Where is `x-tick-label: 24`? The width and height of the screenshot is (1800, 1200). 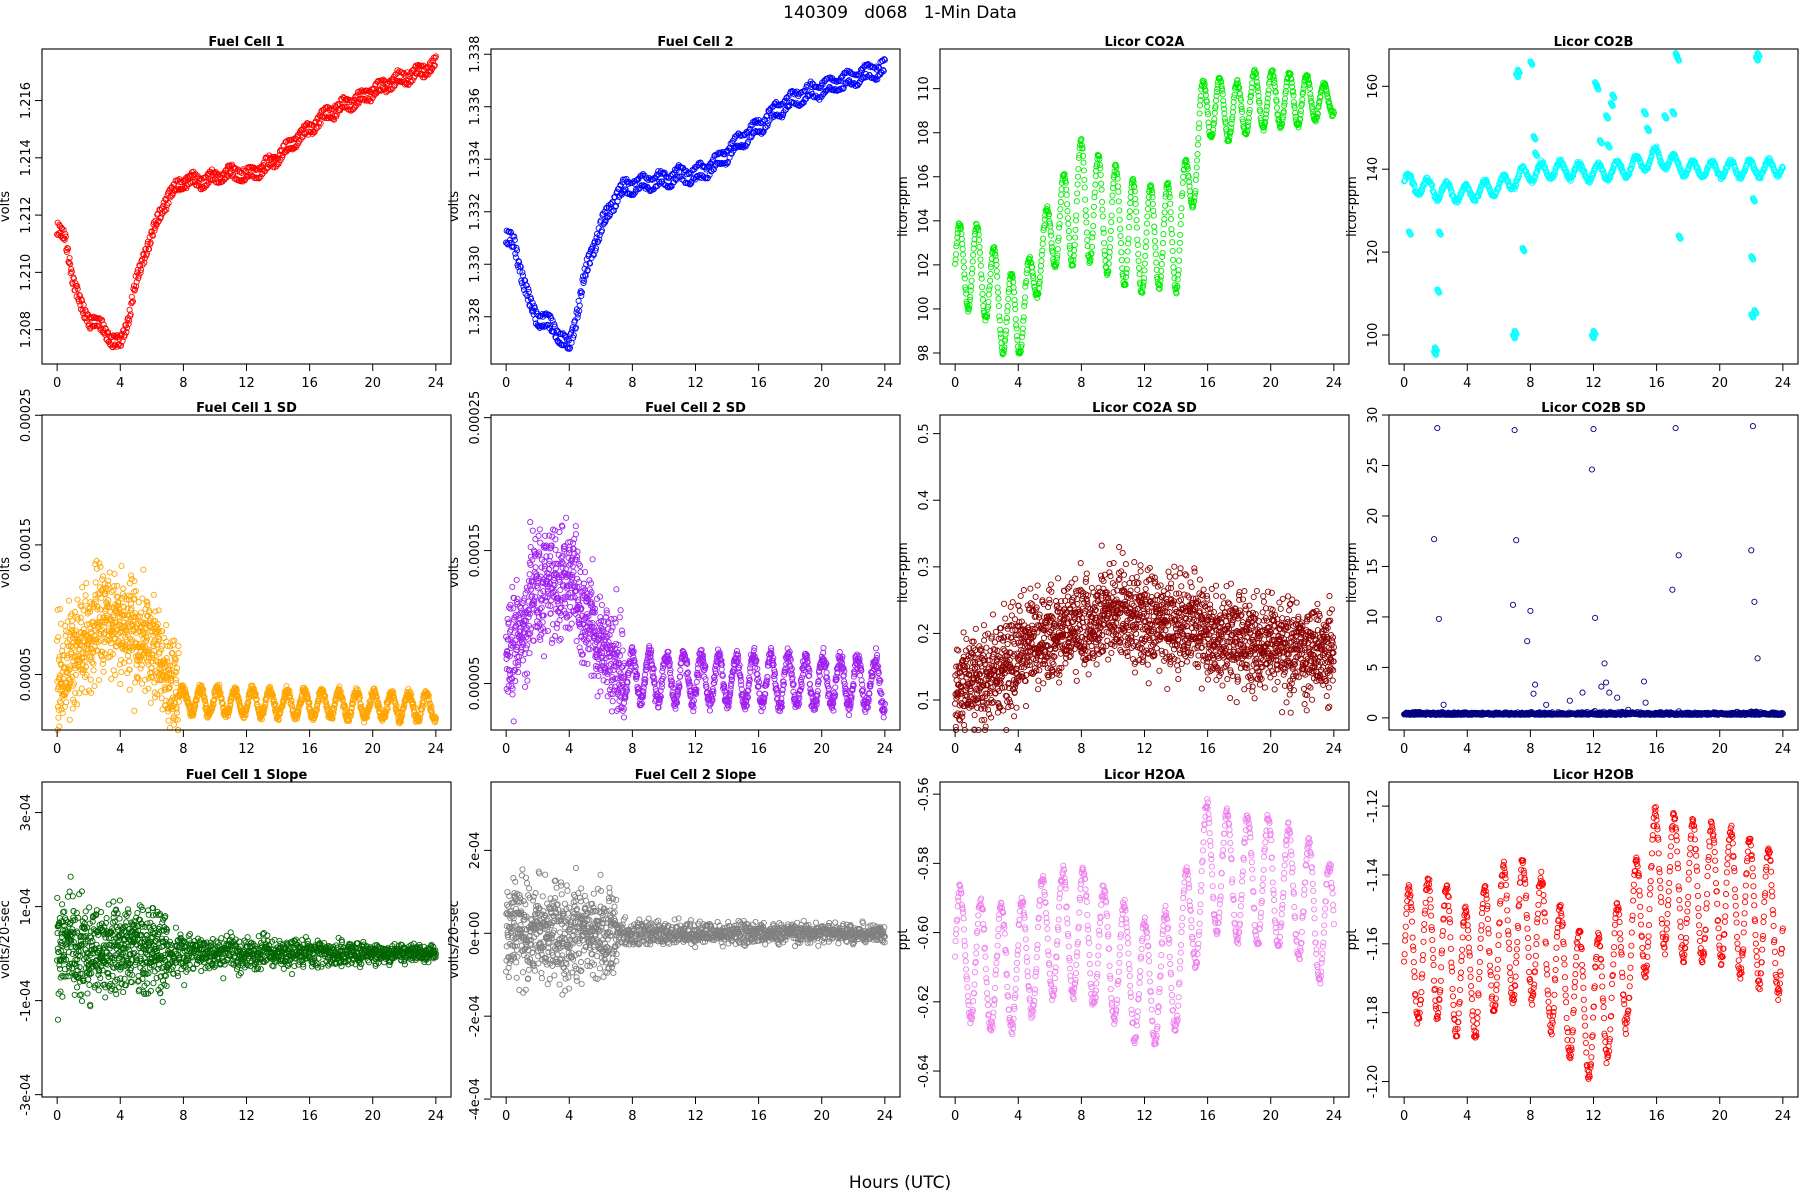
x-tick-label: 24 is located at coordinates (1783, 383).